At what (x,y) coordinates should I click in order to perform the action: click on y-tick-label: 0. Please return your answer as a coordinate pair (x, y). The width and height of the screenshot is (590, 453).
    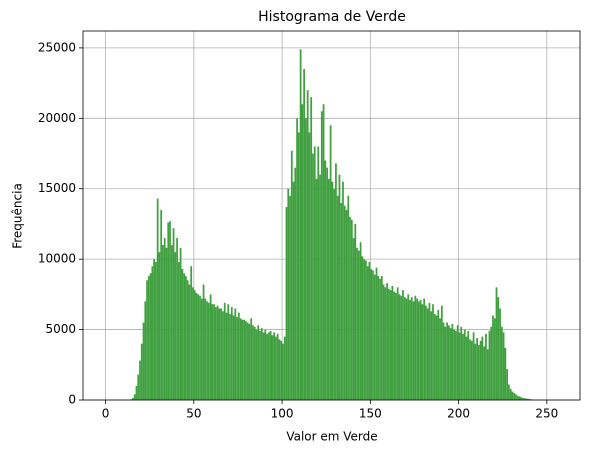
    Looking at the image, I should click on (72, 400).